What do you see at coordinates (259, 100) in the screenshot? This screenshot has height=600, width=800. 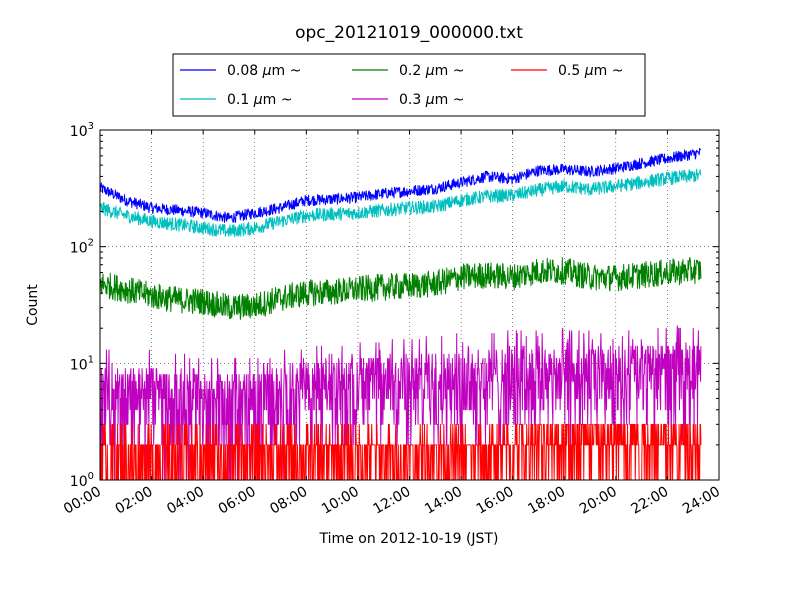 I see `legend-label: 0.1 μm ~` at bounding box center [259, 100].